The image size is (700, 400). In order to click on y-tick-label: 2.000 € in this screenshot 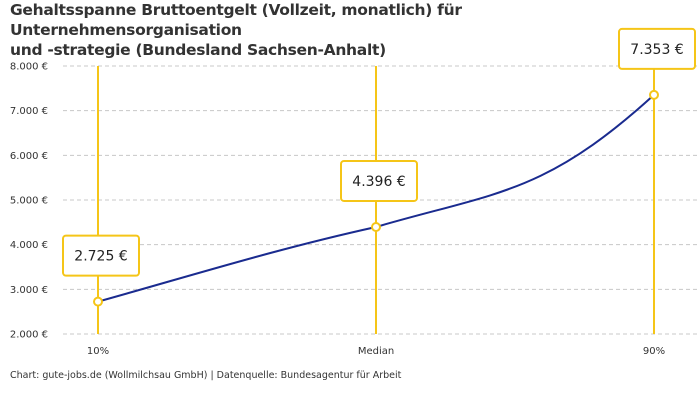, I will do `click(29, 335)`.